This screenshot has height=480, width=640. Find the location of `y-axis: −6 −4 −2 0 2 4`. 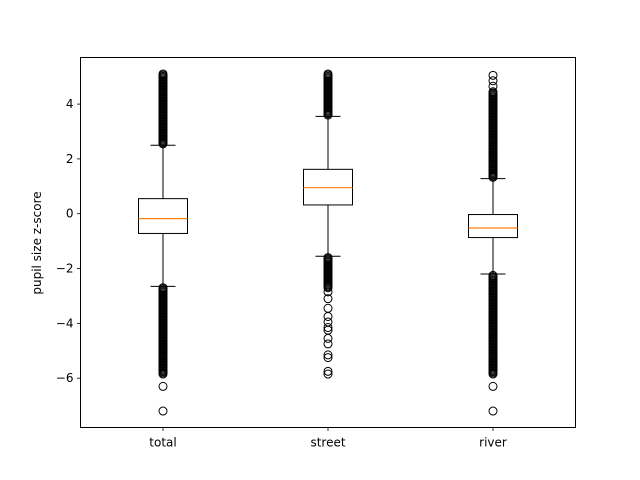

y-axis: −6 −4 −2 0 2 4 is located at coordinates (68, 241).